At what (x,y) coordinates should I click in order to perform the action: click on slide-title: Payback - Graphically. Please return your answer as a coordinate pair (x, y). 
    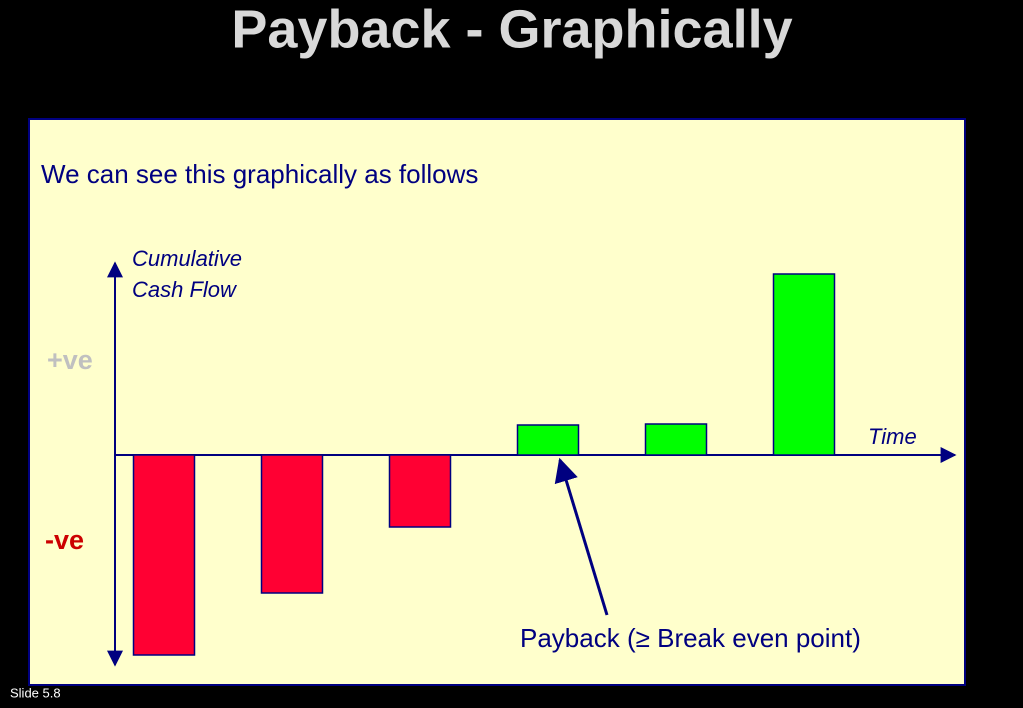
    Looking at the image, I should click on (511, 29).